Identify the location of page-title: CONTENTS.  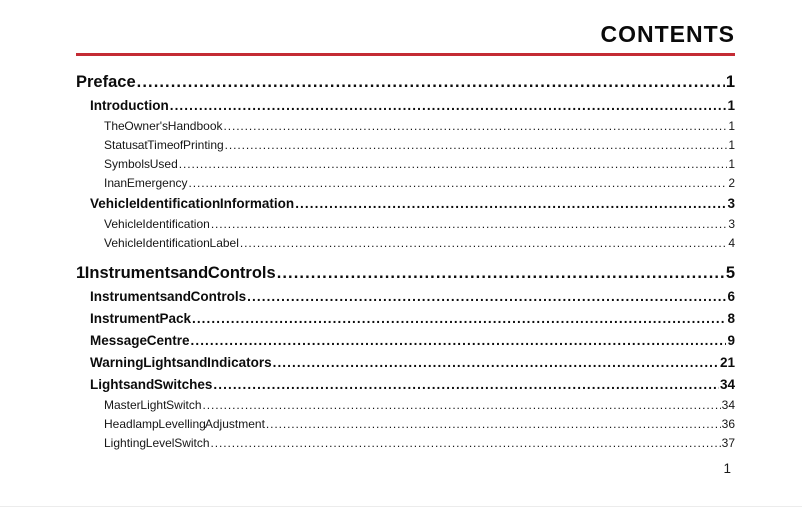
(667, 34).